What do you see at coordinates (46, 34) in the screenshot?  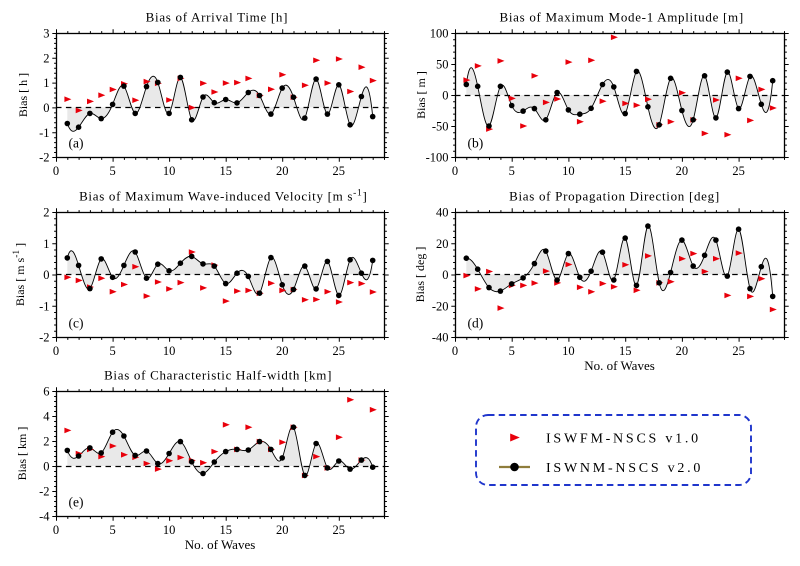 I see `svg-text: 3` at bounding box center [46, 34].